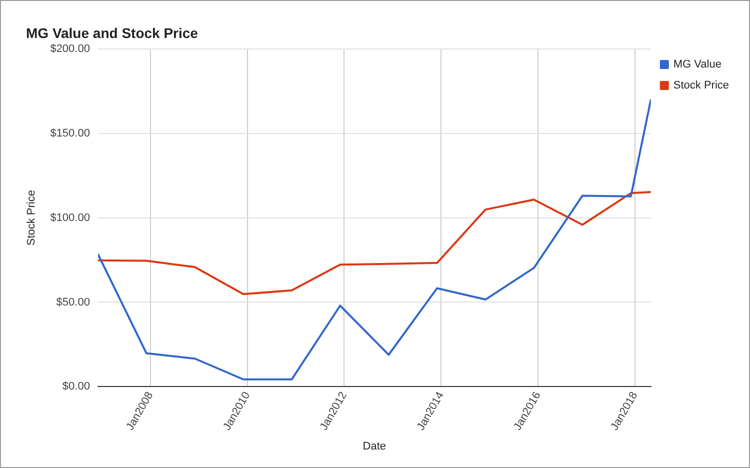  Describe the element at coordinates (374, 446) in the screenshot. I see `x-axis-title: Date` at that location.